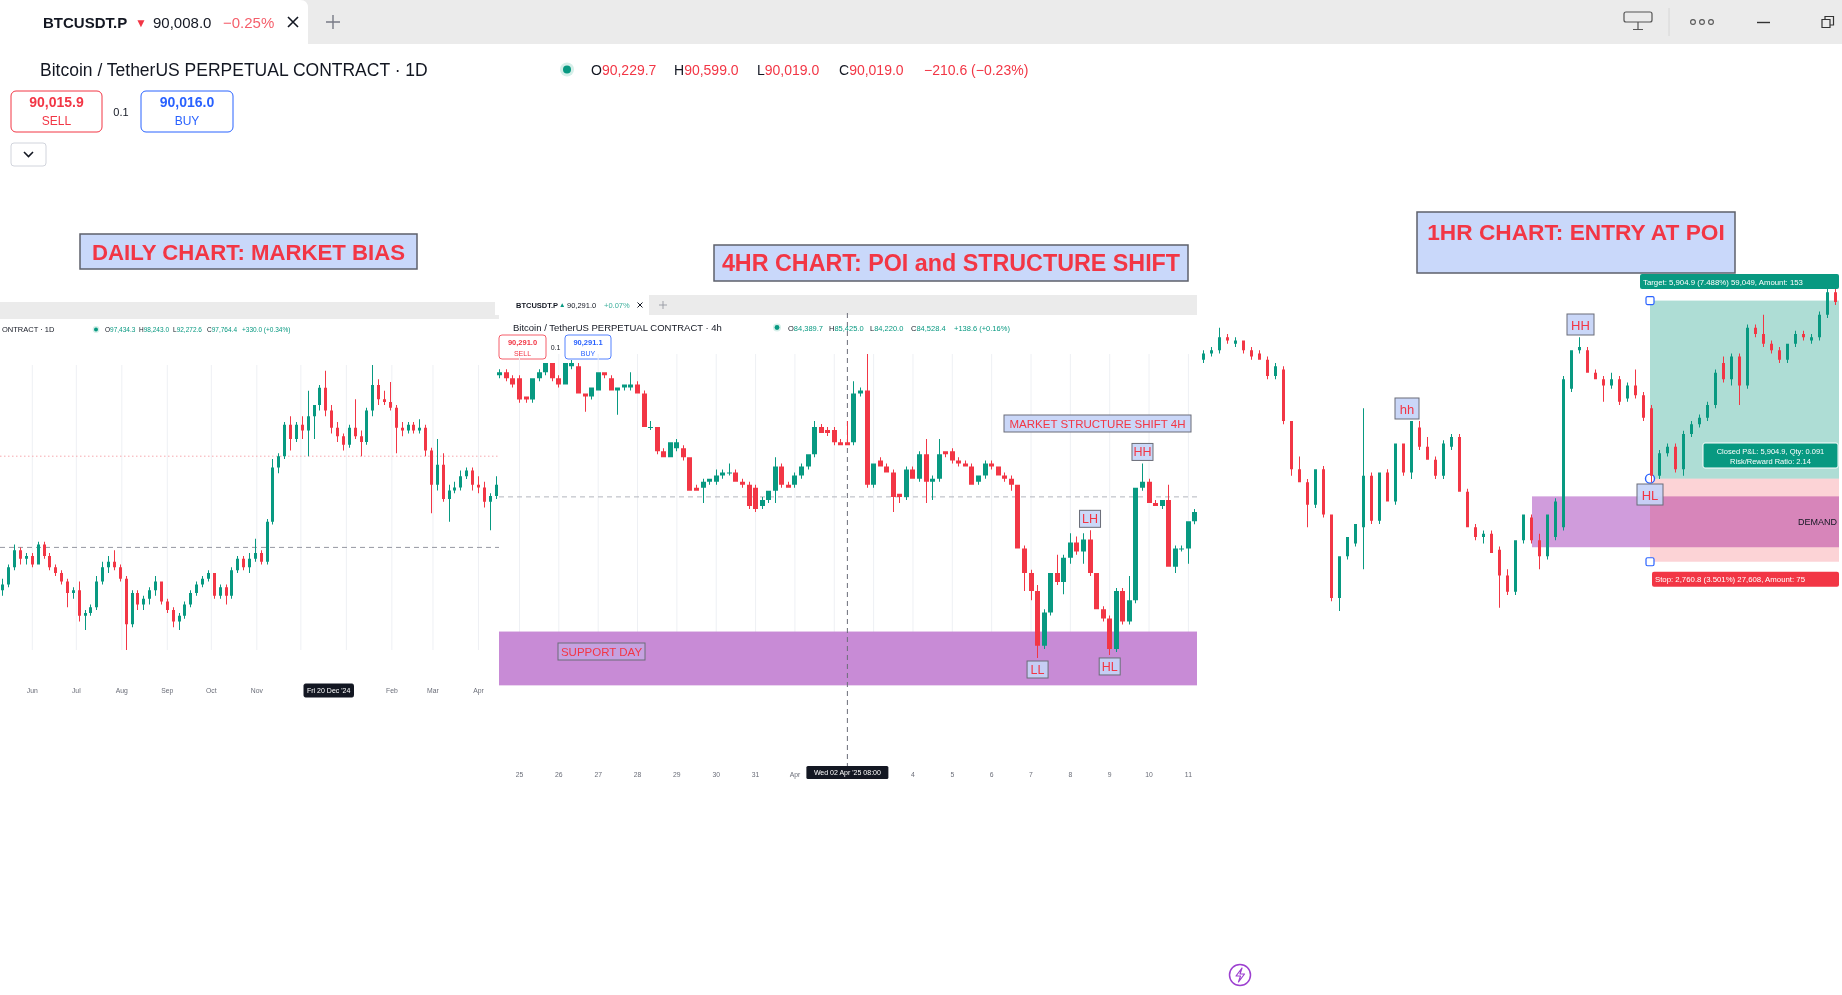 The width and height of the screenshot is (1842, 995). What do you see at coordinates (234, 70) in the screenshot?
I see `text: Bitcoin / TetherUS PERPETUAL CONTRACT · 1D` at bounding box center [234, 70].